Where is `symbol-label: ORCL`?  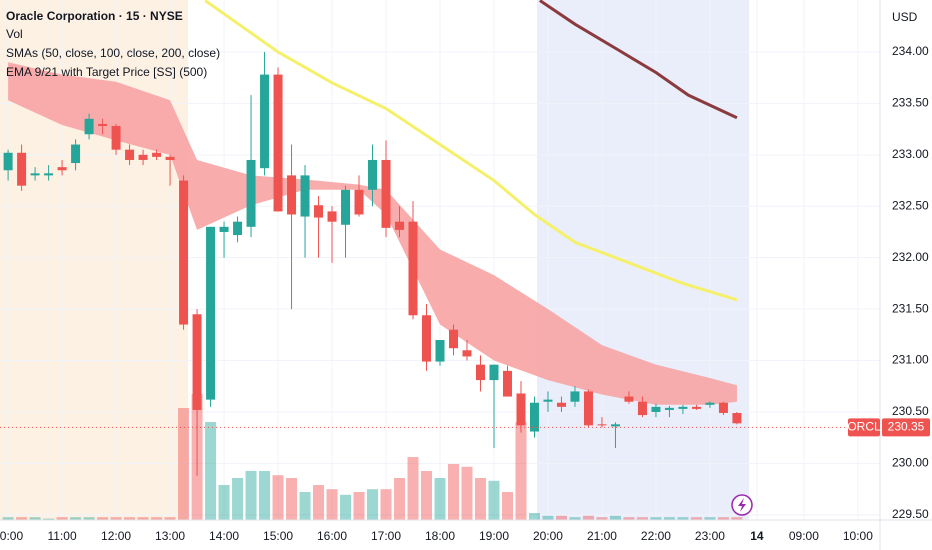 symbol-label: ORCL is located at coordinates (864, 427).